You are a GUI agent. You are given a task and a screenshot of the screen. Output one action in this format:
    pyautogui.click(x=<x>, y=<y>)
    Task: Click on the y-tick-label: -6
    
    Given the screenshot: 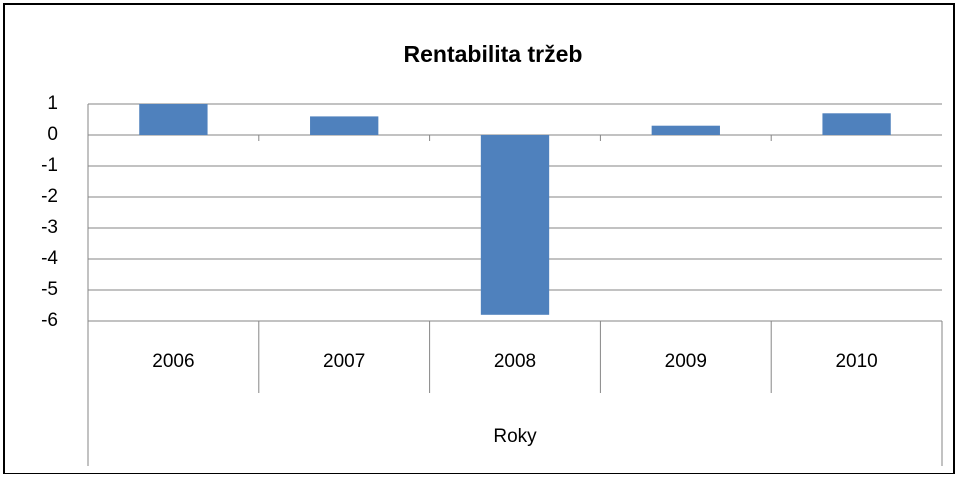 What is the action you would take?
    pyautogui.click(x=49, y=320)
    